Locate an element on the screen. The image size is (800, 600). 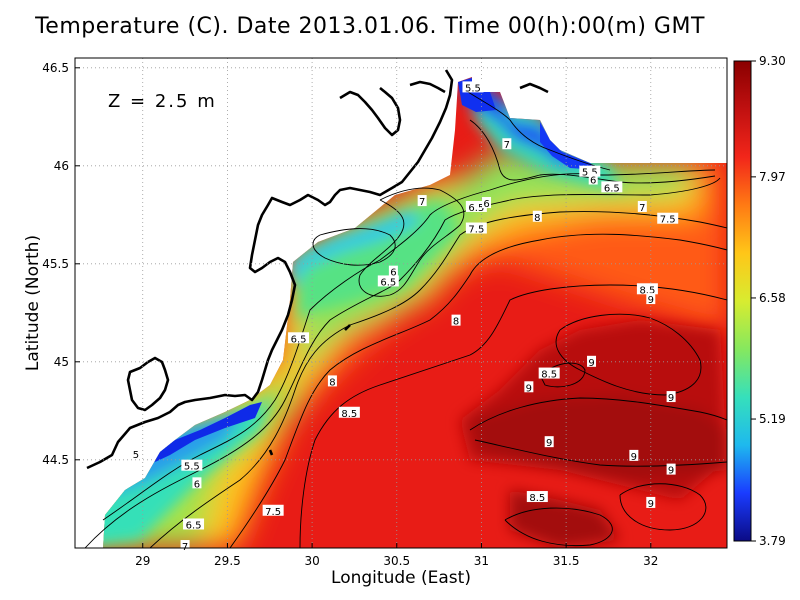
x-axis-label: Longitude (East) is located at coordinates (401, 578).